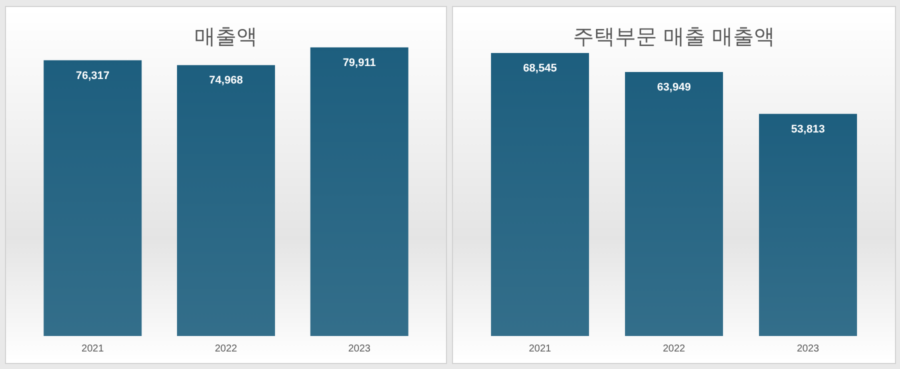  I want to click on data-label: 63,949, so click(674, 87).